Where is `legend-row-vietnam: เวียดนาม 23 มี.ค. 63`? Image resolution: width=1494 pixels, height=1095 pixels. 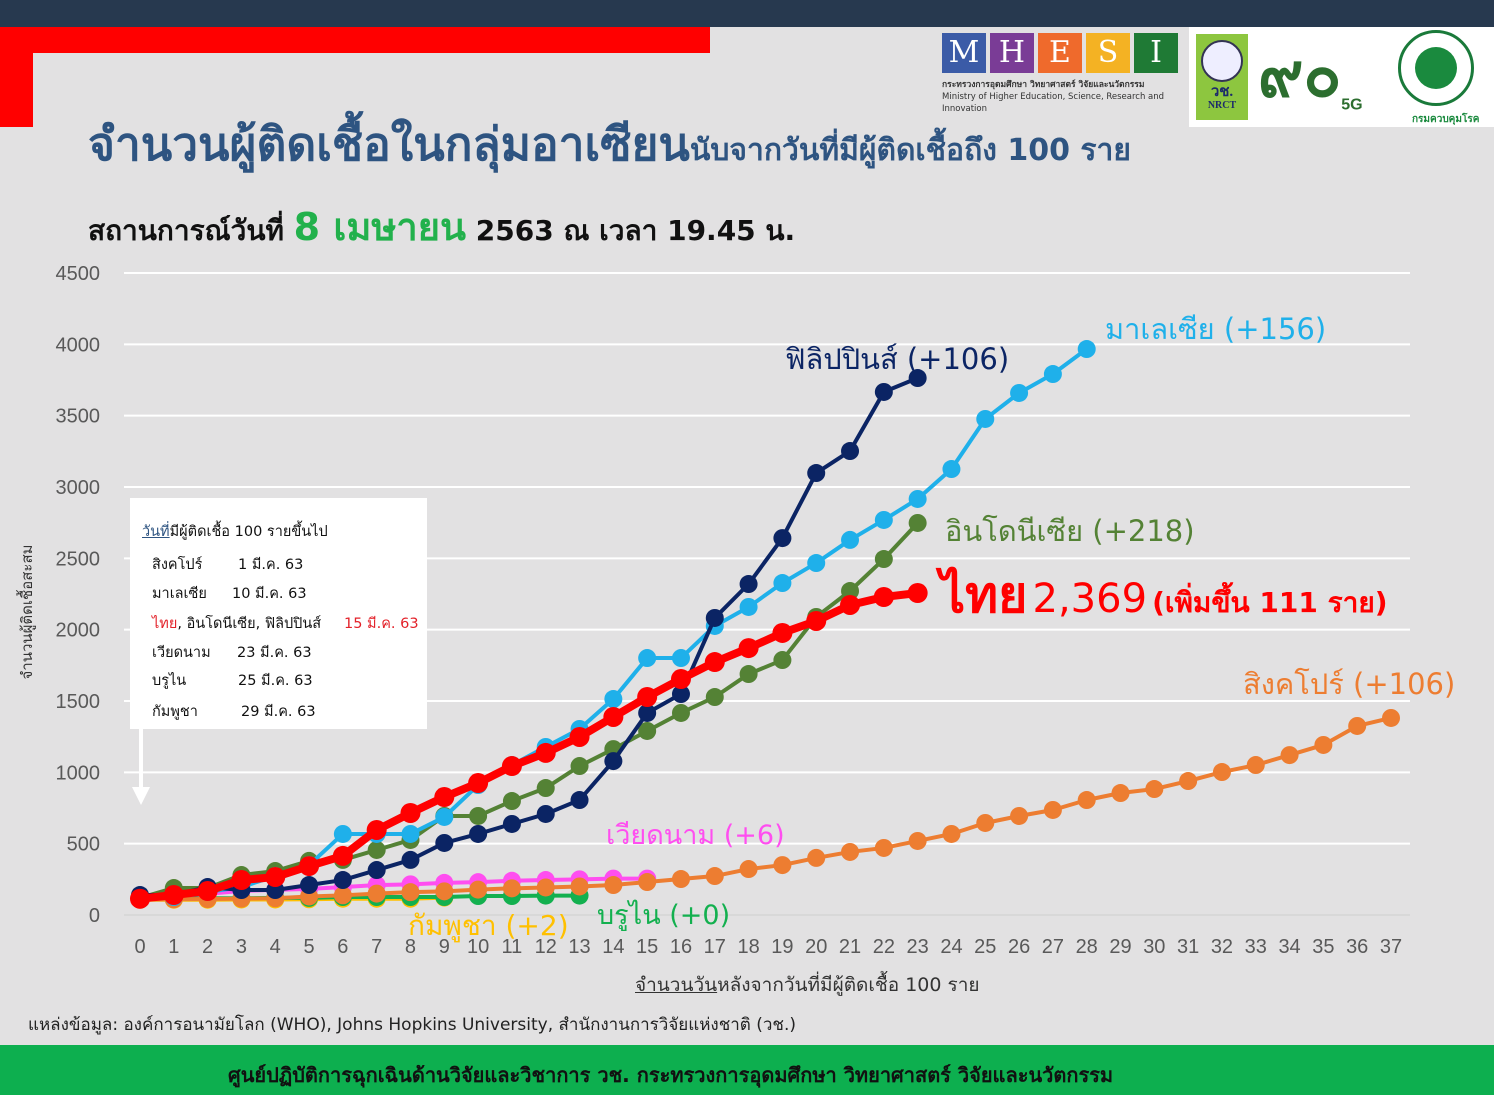
legend-row-vietnam: เวียดนาม 23 มี.ค. 63 is located at coordinates (232, 652).